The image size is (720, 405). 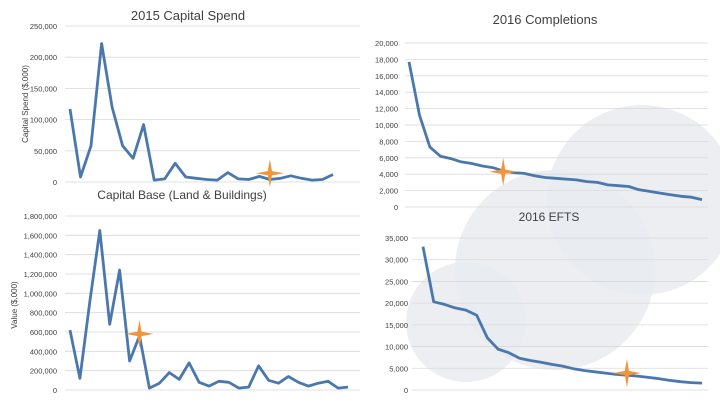 What do you see at coordinates (386, 92) in the screenshot?
I see `y-tick-label: 14,000` at bounding box center [386, 92].